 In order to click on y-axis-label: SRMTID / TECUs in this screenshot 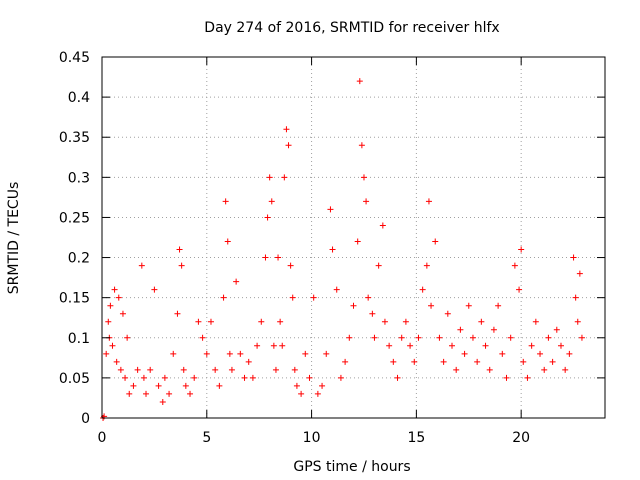, I will do `click(14, 238)`.